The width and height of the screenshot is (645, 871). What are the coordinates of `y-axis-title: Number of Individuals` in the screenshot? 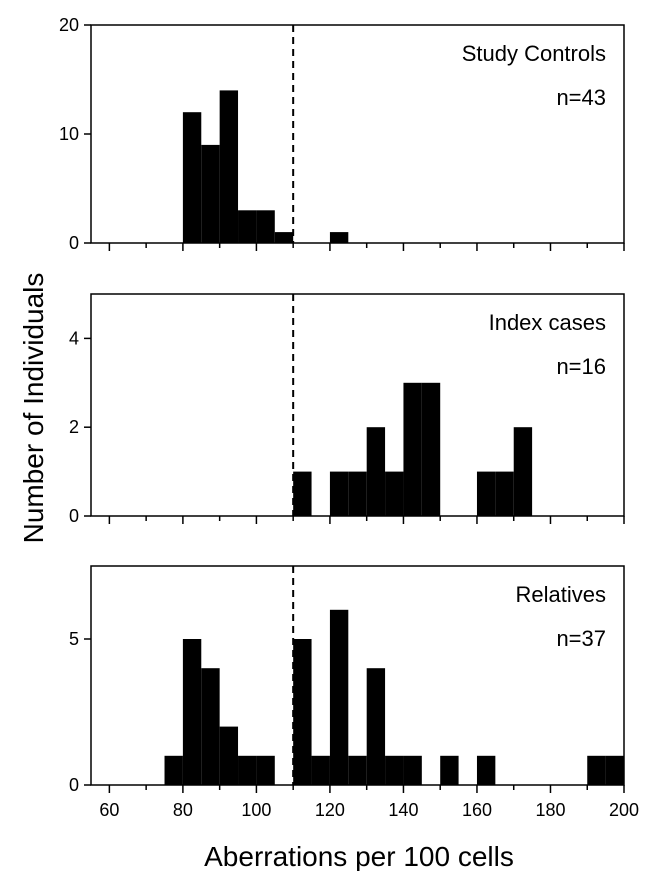 It's located at (33, 408).